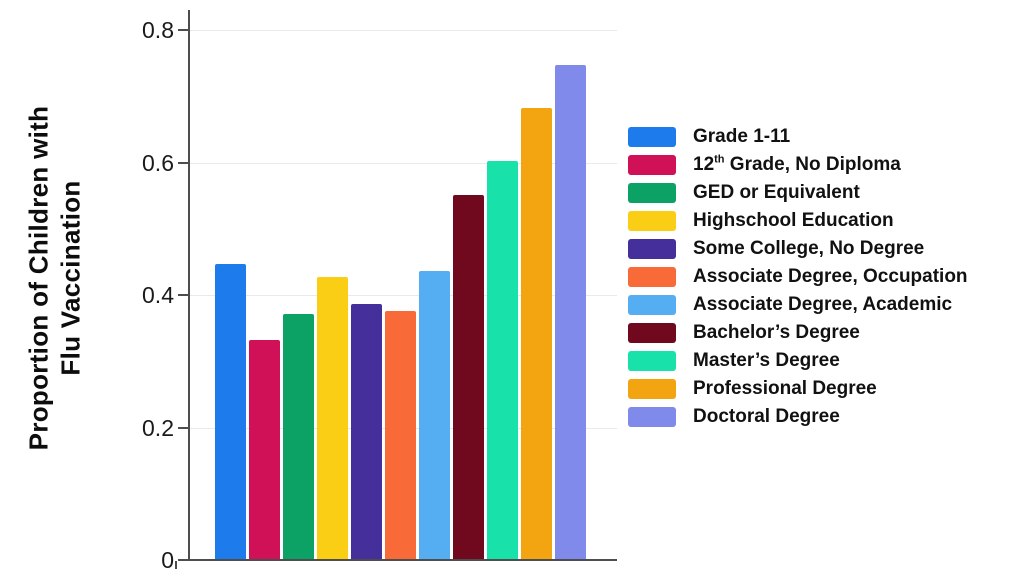 The height and width of the screenshot is (571, 1024). I want to click on legend-swatch-12th-grade-no-diploma, so click(652, 165).